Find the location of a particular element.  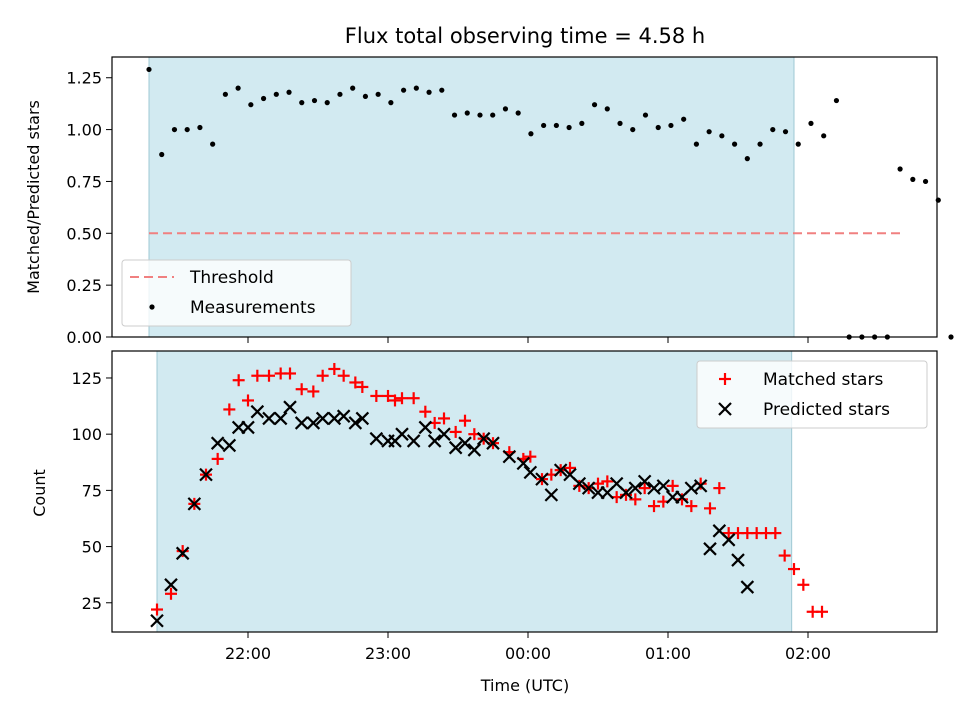

top-y-tick-label: 1.00 is located at coordinates (84, 130).